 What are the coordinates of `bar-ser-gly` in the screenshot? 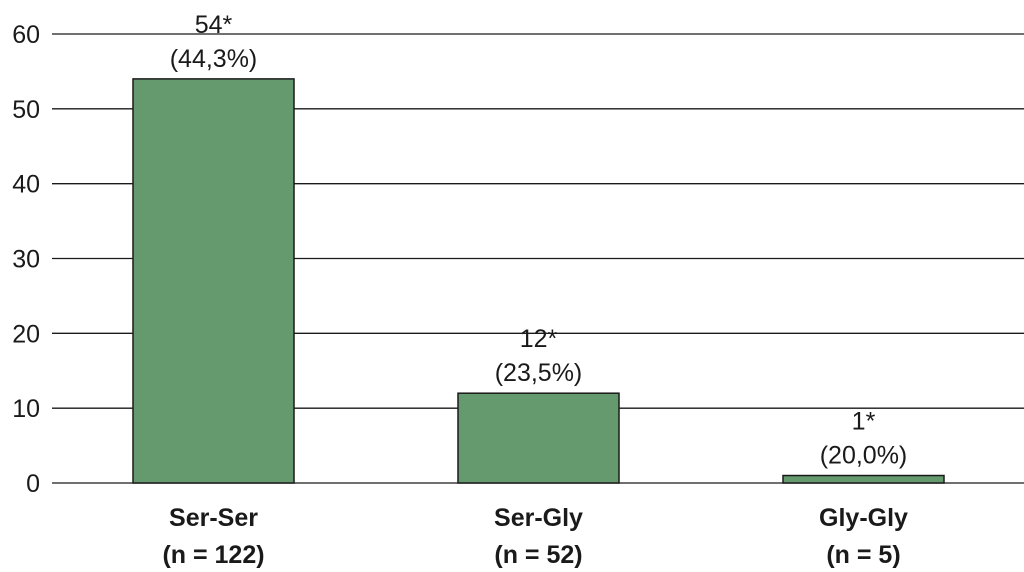 It's located at (538, 438).